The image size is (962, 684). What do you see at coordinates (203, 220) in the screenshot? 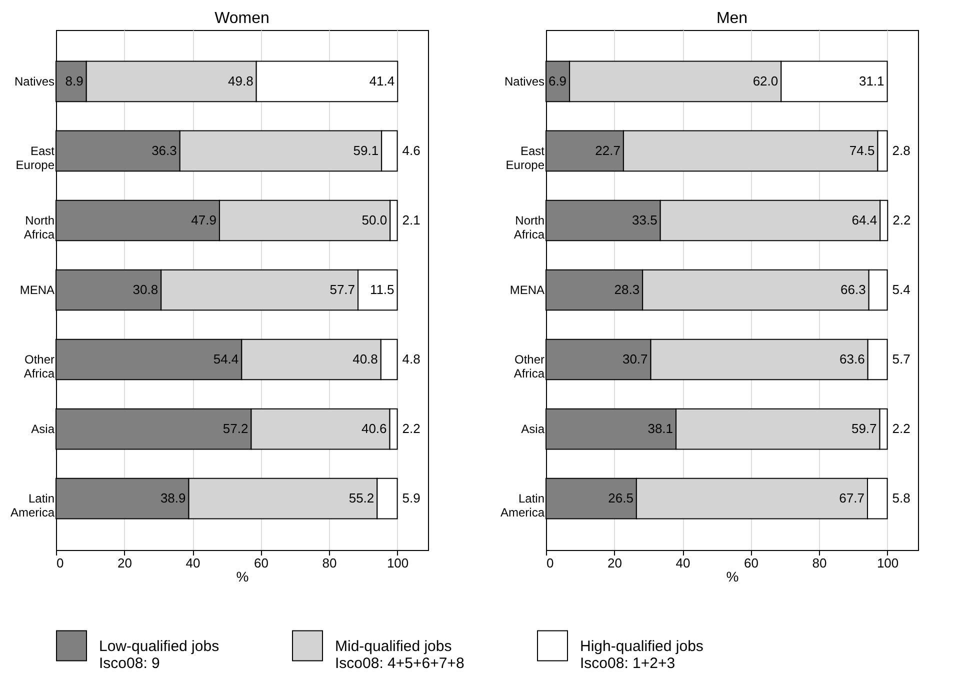
I see `data-label: 47.9` at bounding box center [203, 220].